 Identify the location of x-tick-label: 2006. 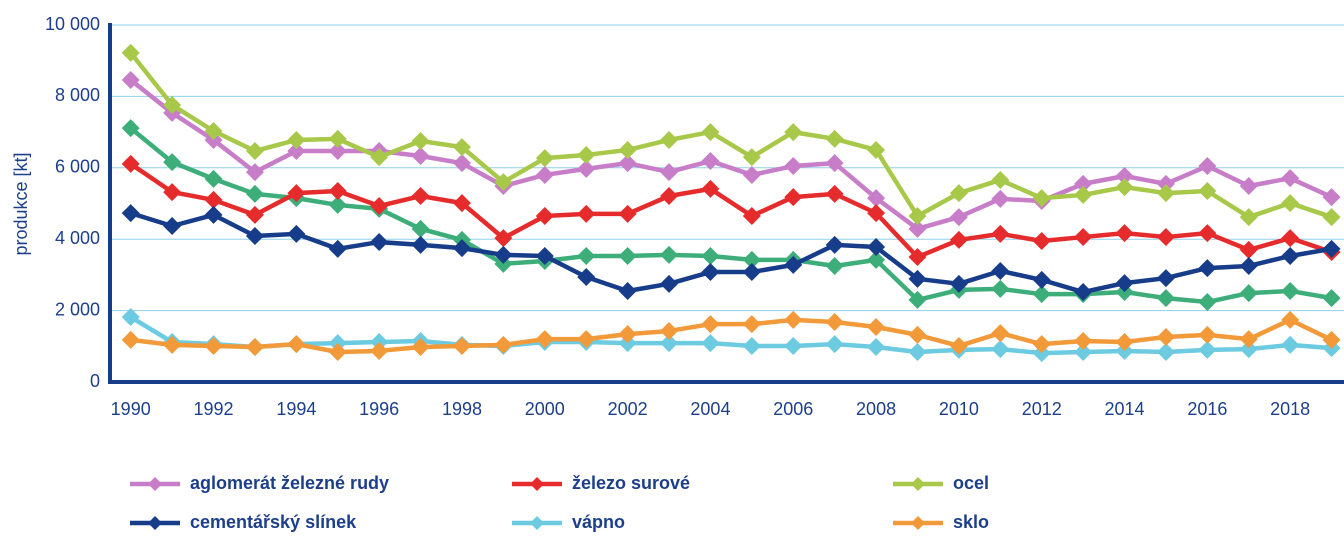
(793, 409).